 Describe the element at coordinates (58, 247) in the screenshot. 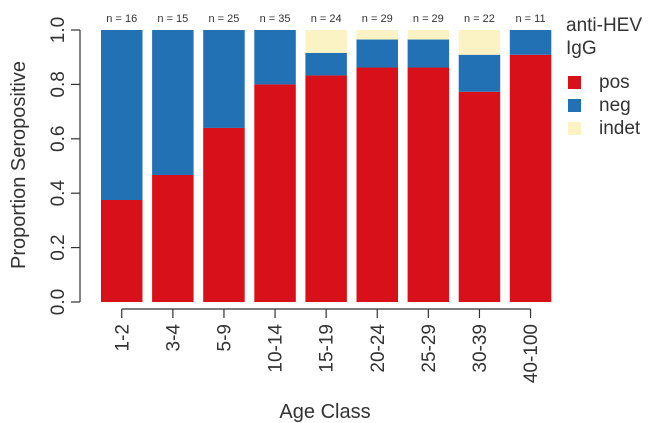

I see `y-tick-label-0.2: 0.2` at that location.